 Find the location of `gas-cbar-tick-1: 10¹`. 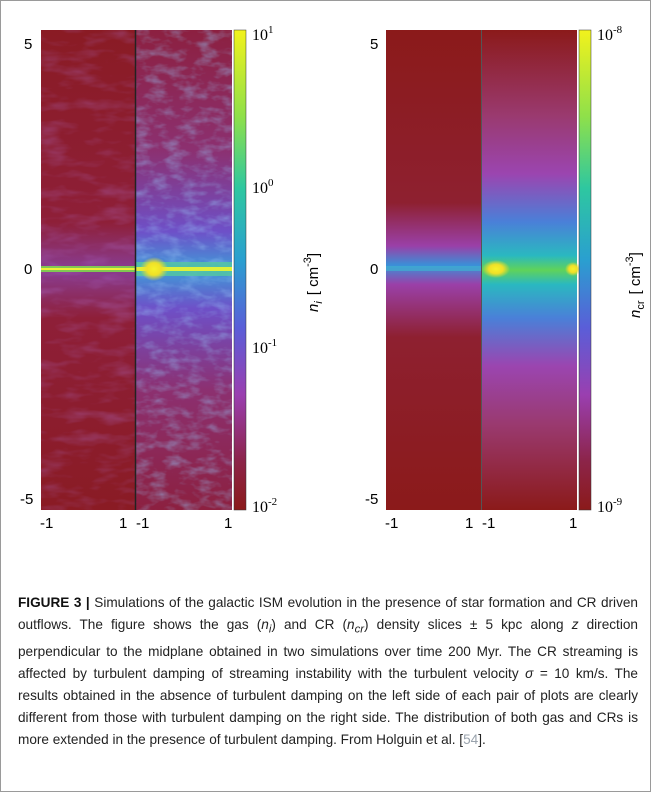

gas-cbar-tick-1: 10¹ is located at coordinates (263, 34).